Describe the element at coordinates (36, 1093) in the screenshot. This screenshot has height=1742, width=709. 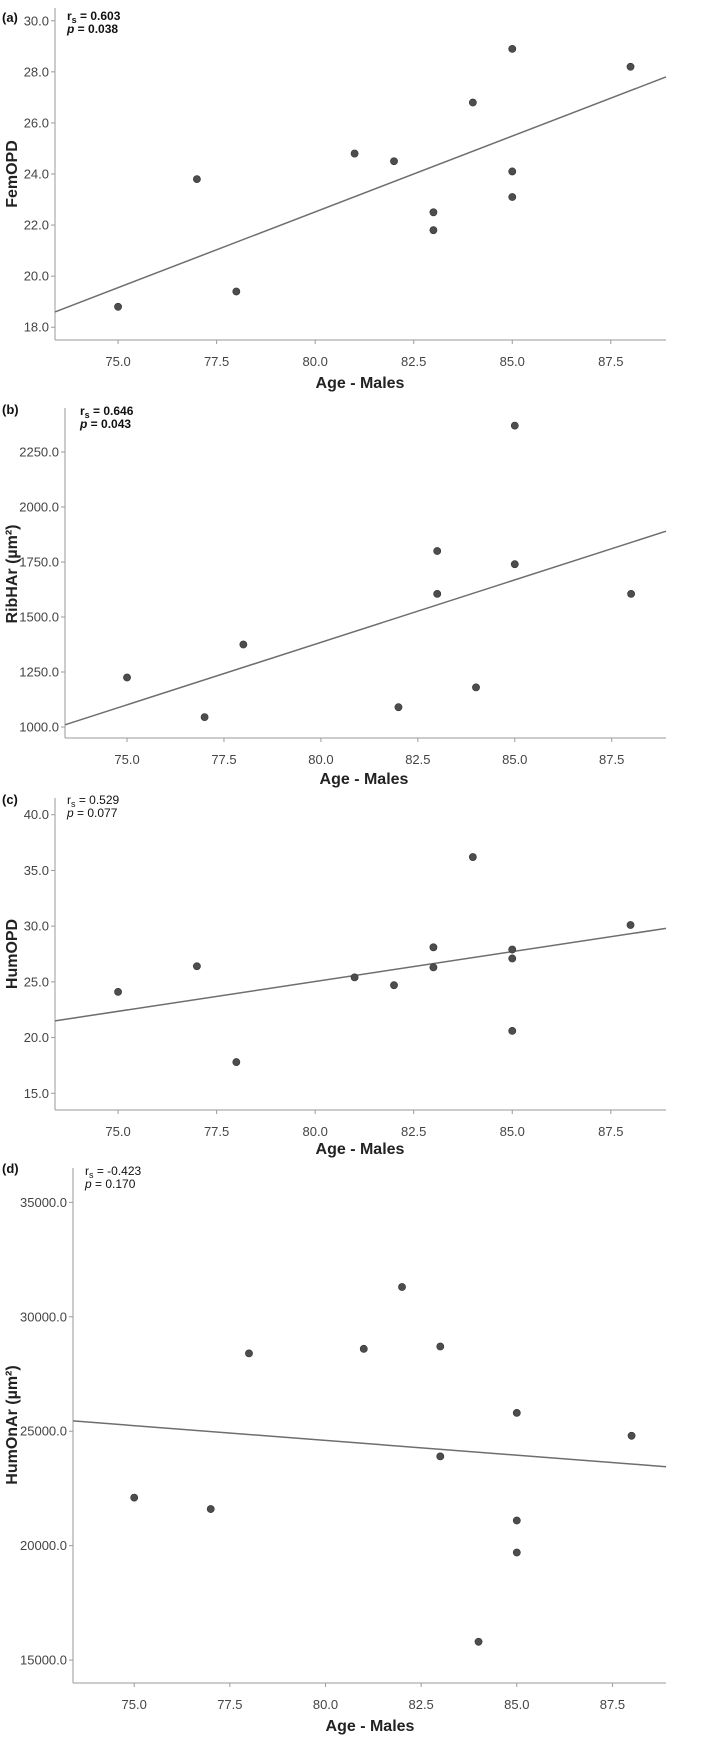
I see `y-tick-label: 15.0` at that location.